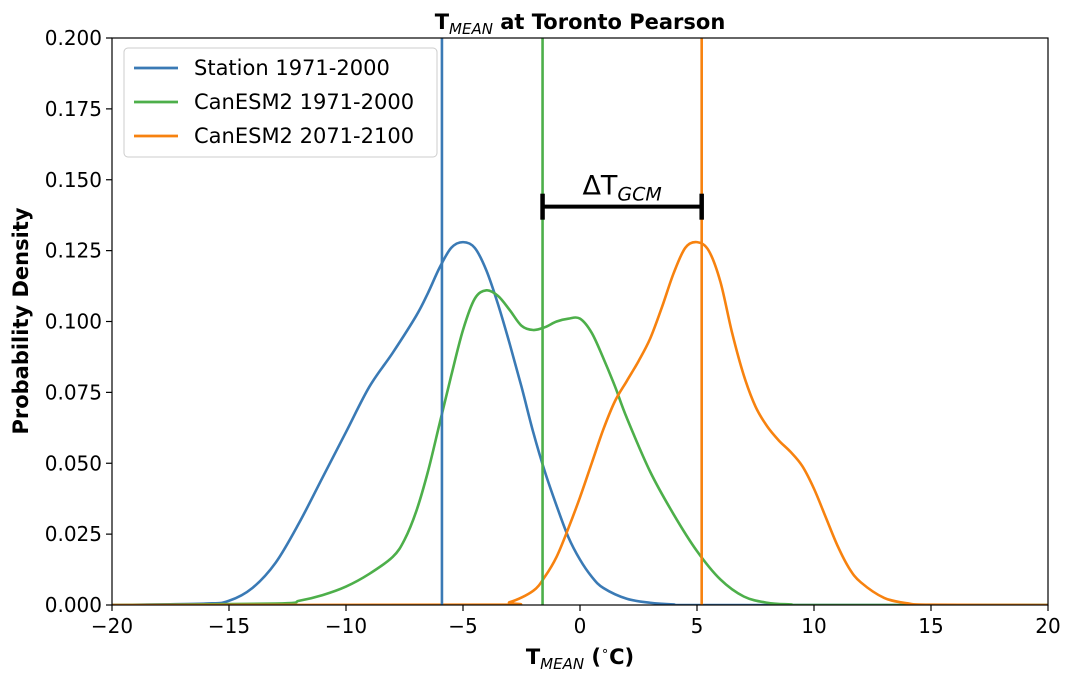 The width and height of the screenshot is (1072, 679). Describe the element at coordinates (73, 322) in the screenshot. I see `y-tick-label: 0.100` at that location.